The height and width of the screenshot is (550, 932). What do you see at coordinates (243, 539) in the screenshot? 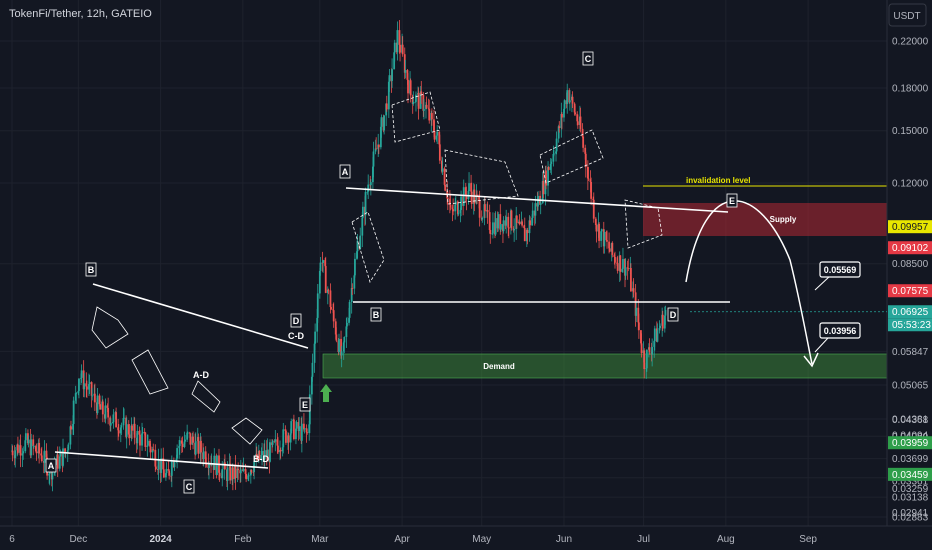
I see `time-tick-label: Feb` at bounding box center [243, 539].